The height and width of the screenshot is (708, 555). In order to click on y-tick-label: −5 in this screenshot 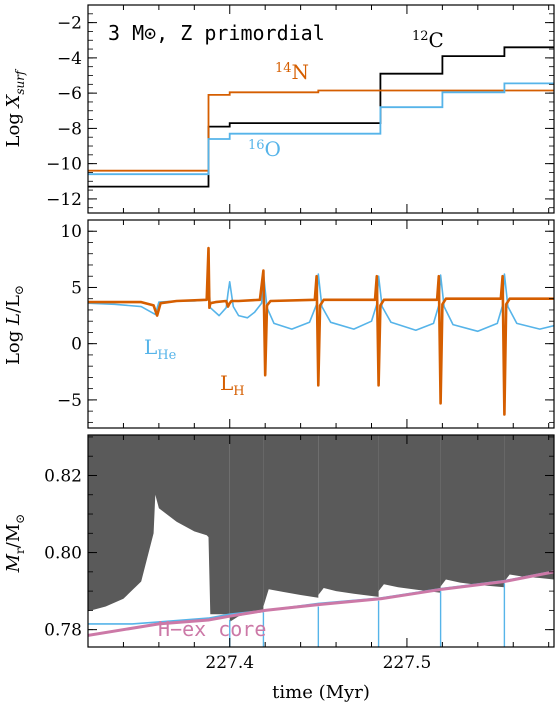, I will do `click(69, 401)`.